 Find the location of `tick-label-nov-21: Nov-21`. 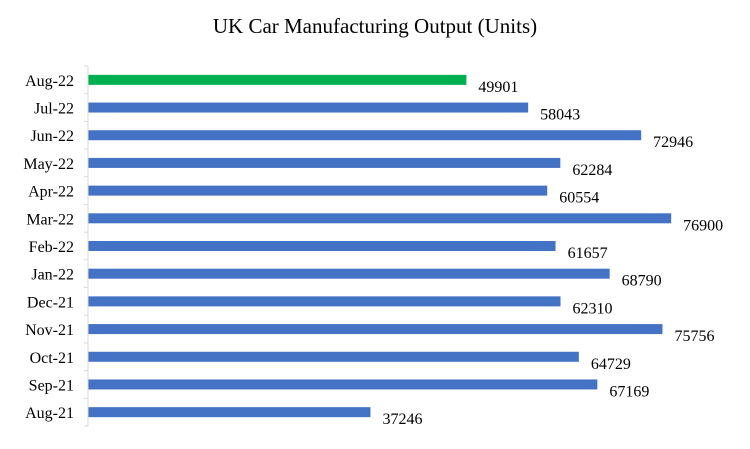

tick-label-nov-21: Nov-21 is located at coordinates (49, 330).